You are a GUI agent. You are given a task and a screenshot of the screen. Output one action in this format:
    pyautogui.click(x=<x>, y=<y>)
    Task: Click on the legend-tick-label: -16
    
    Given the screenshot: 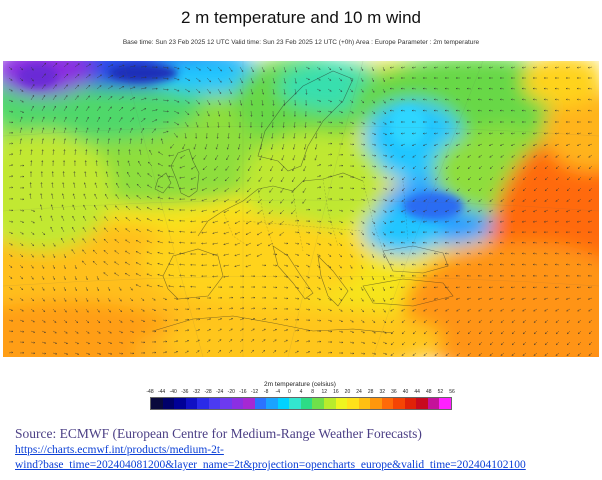 What is the action you would take?
    pyautogui.click(x=243, y=392)
    